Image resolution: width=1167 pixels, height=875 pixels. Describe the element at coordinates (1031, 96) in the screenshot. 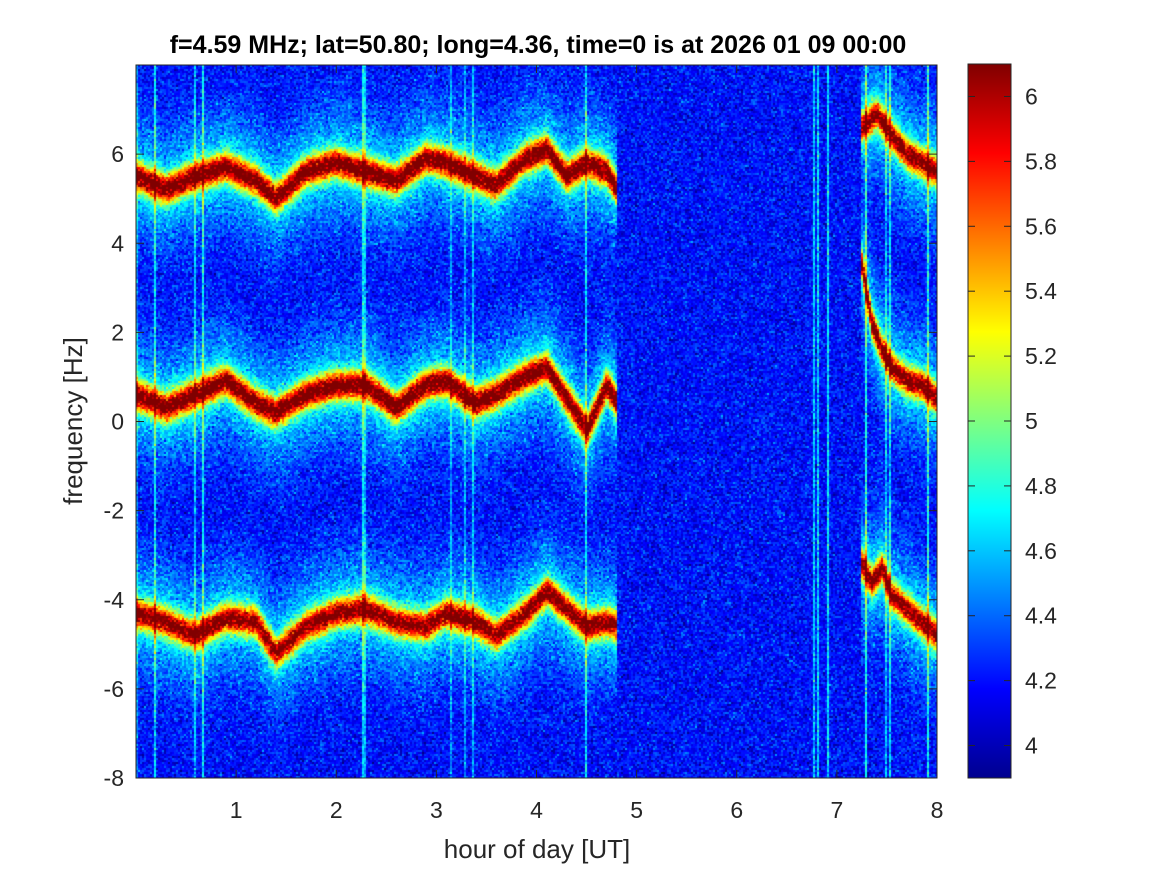

I see `colorbar-tick-label: 6` at that location.